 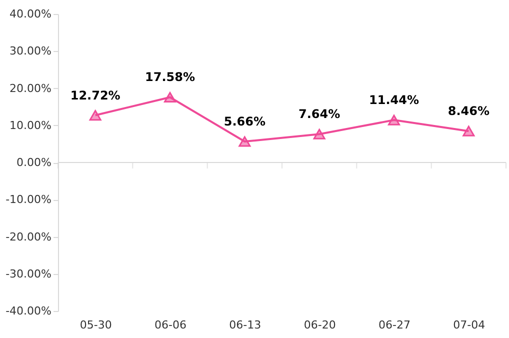 I want to click on y-tick-label: 30.00%, so click(x=31, y=51).